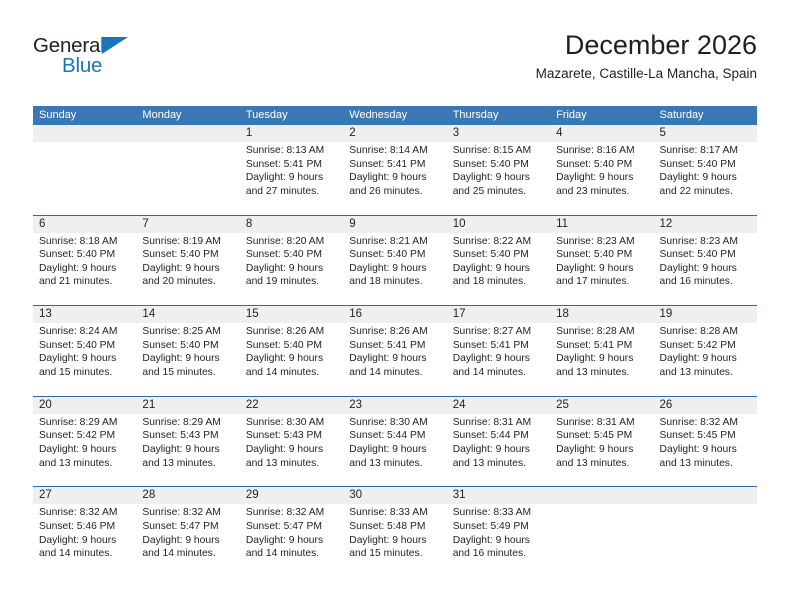 Image resolution: width=792 pixels, height=612 pixels. I want to click on sunrise-text: Sunrise: 8:18 AM, so click(78, 241).